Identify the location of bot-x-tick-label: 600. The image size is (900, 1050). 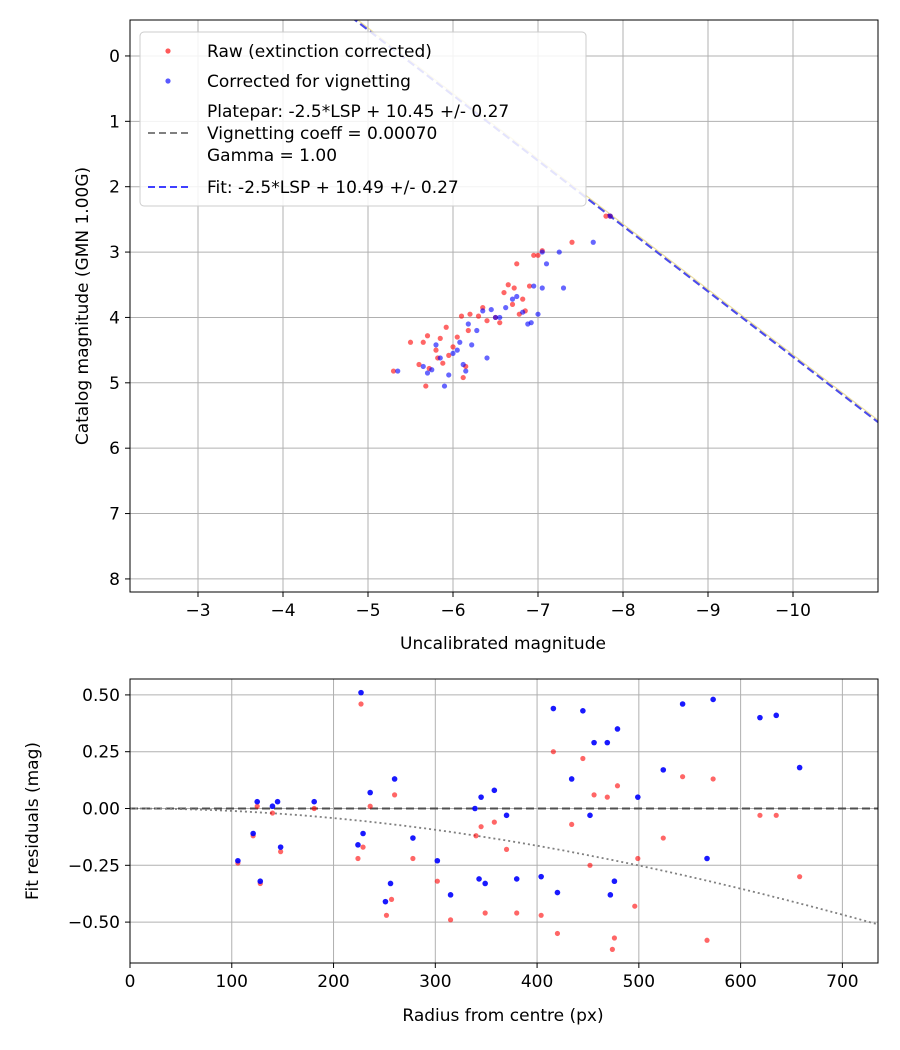
(740, 982).